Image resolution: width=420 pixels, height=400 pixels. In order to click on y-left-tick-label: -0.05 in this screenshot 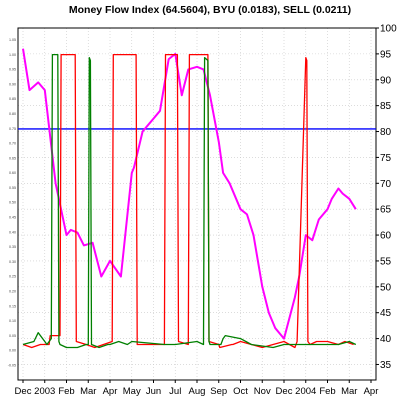, I will do `click(12, 365)`.